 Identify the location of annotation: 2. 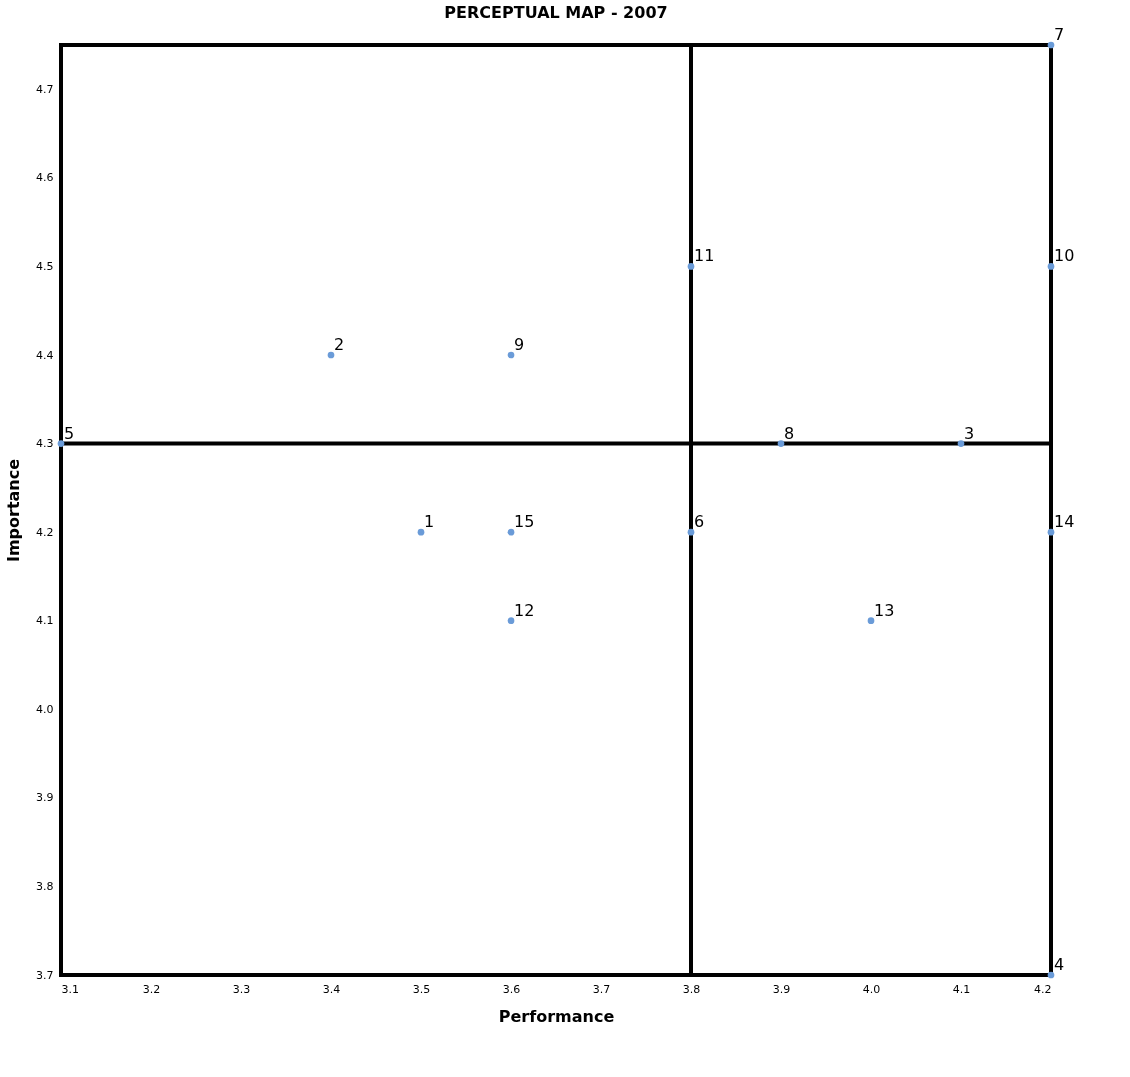
(339, 344).